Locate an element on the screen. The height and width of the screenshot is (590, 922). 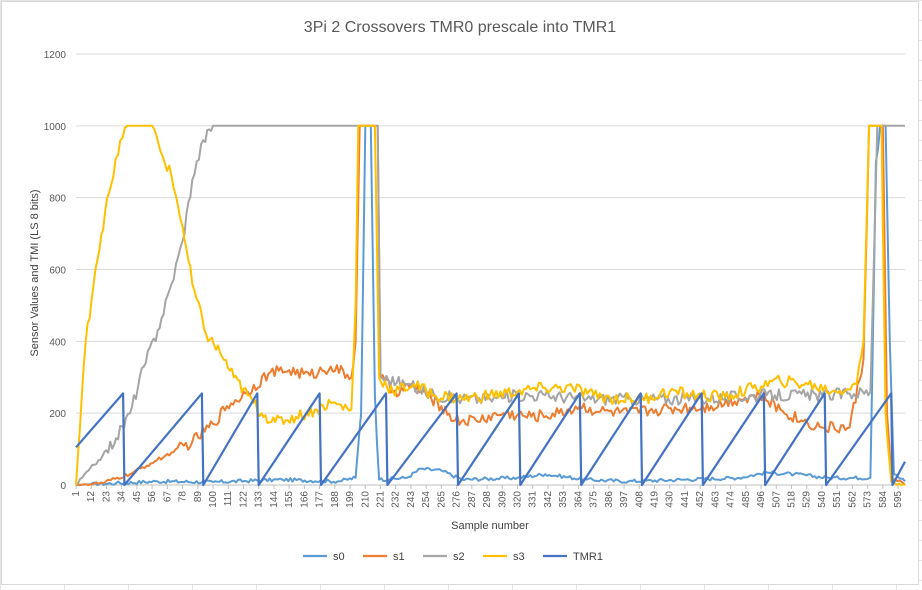
legend-label: s1 is located at coordinates (399, 557).